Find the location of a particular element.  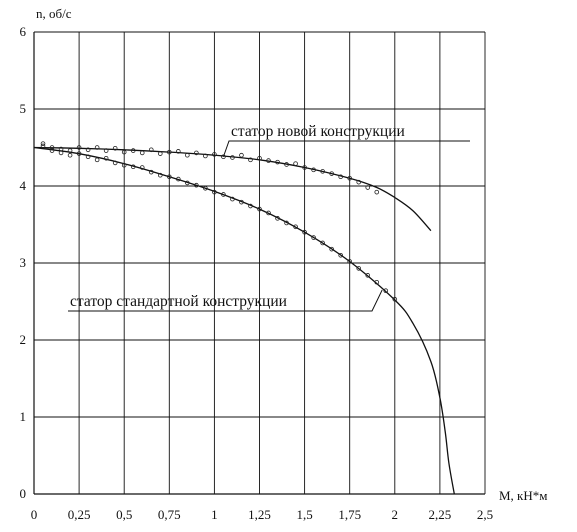

annotation-standard-stator: статор стандартной конструкции is located at coordinates (178, 301).